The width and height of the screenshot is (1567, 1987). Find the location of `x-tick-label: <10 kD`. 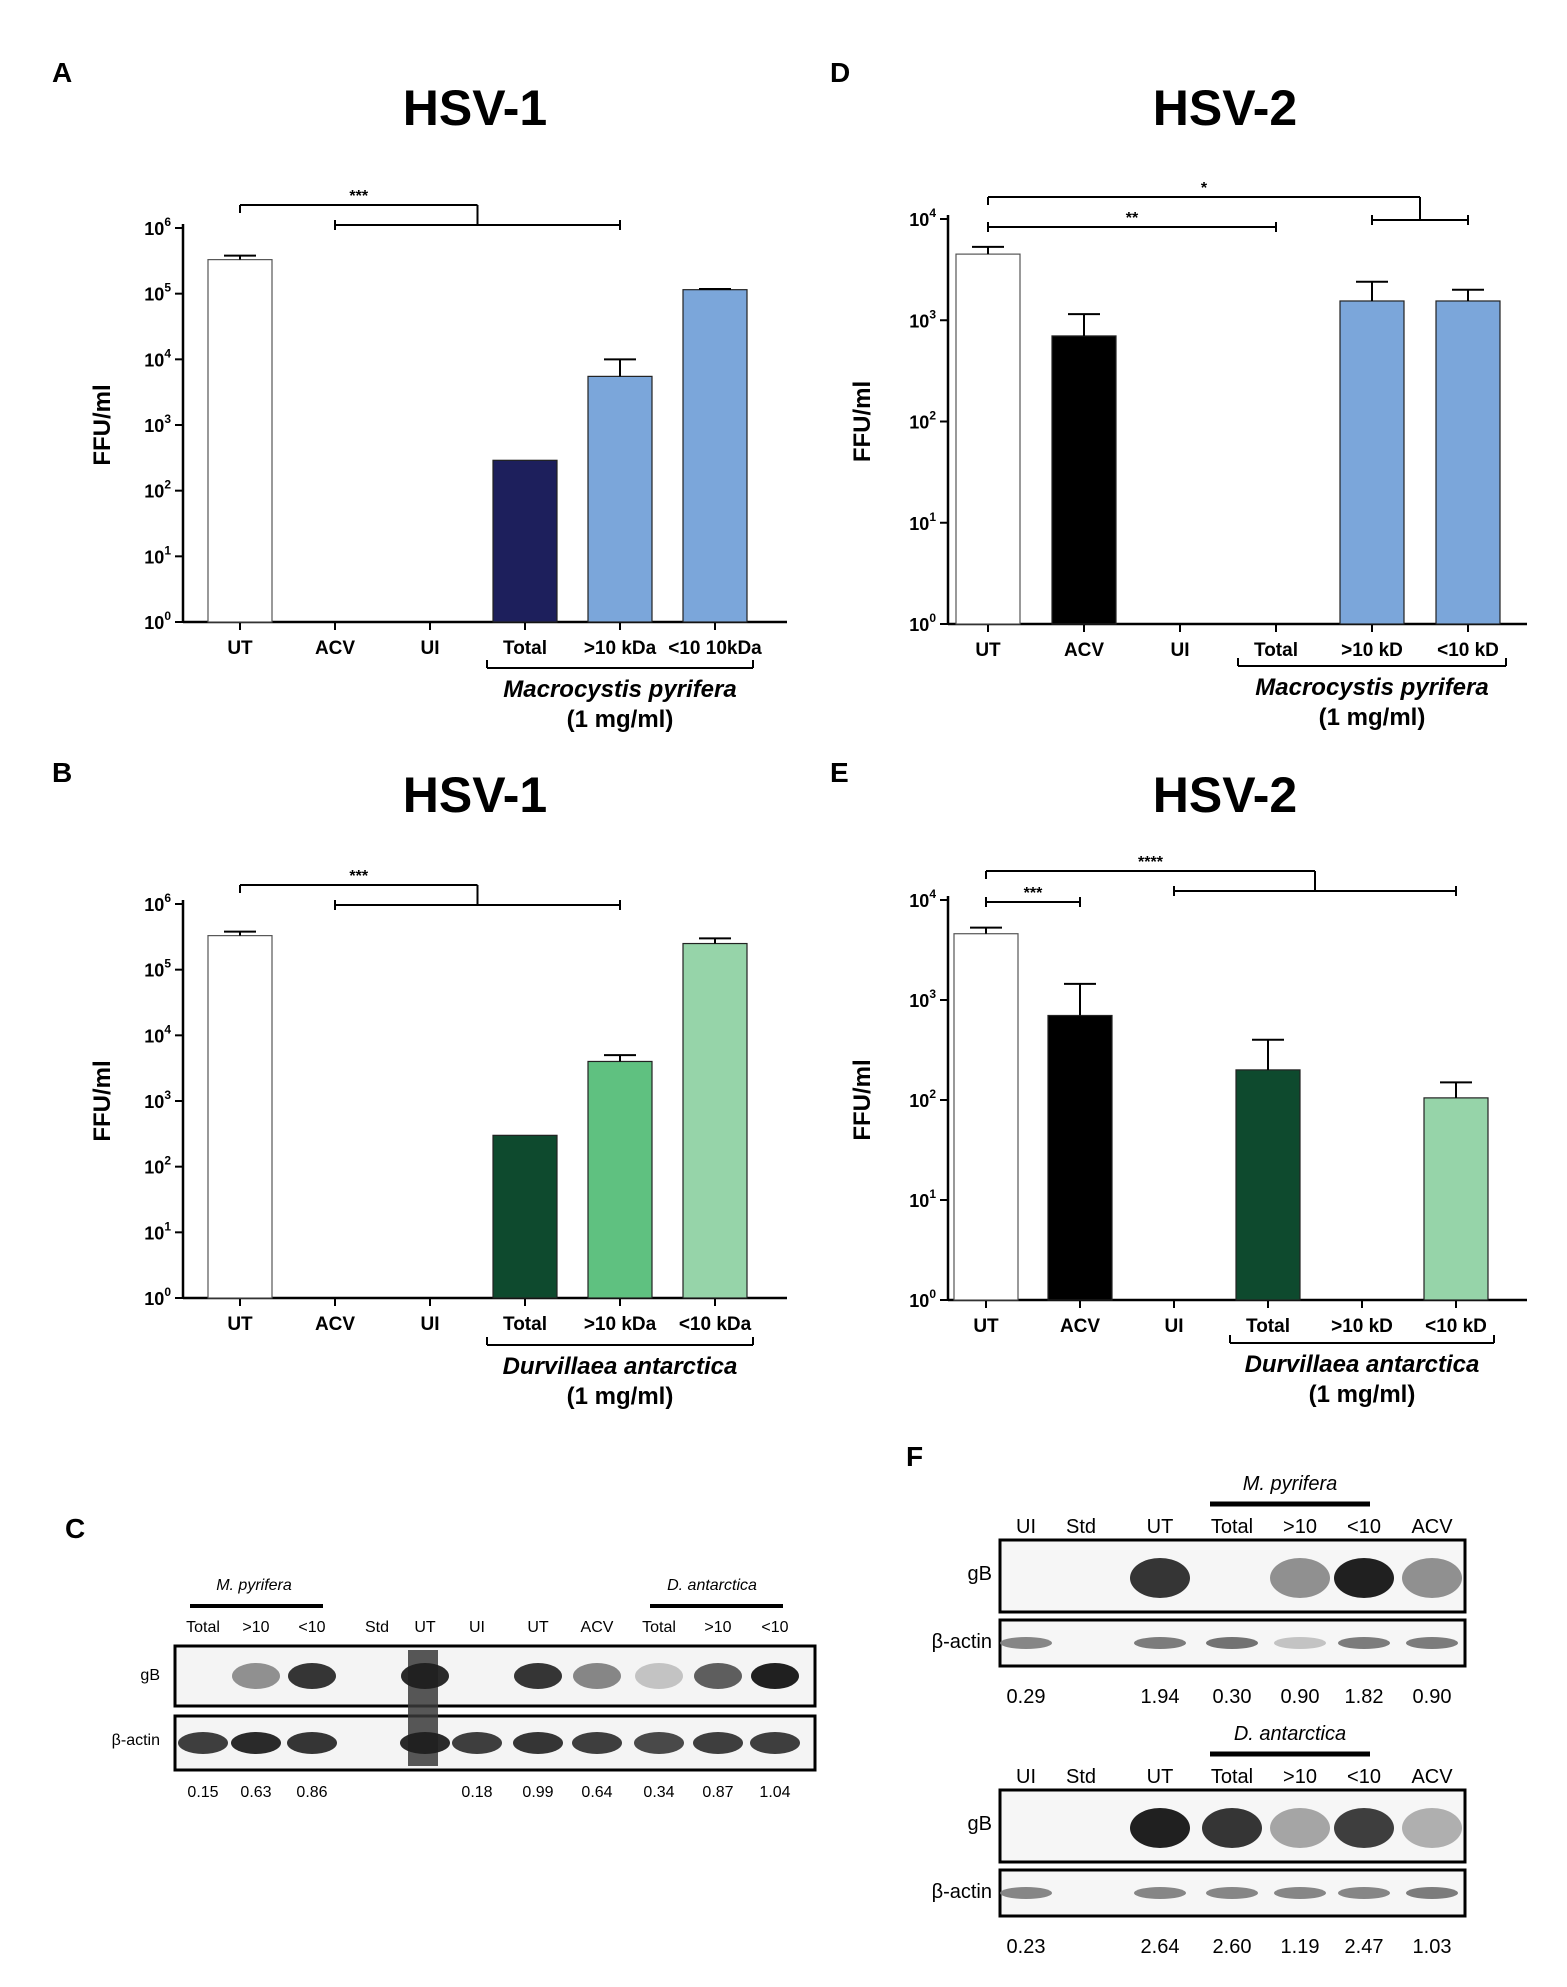

x-tick-label: <10 kD is located at coordinates (1468, 650).